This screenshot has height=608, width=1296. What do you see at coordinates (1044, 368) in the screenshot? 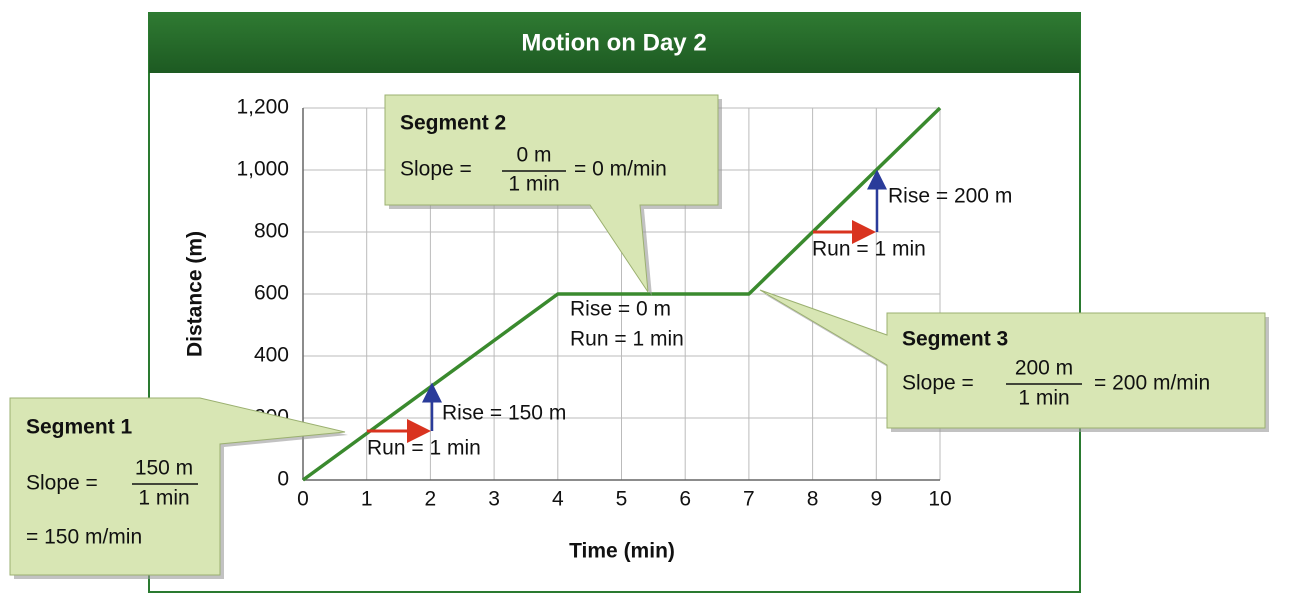
I see `numerator: 200 m` at bounding box center [1044, 368].